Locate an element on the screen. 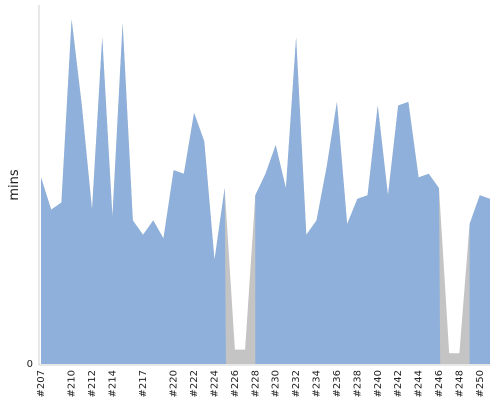  y-axis-label: mins is located at coordinates (14, 185).